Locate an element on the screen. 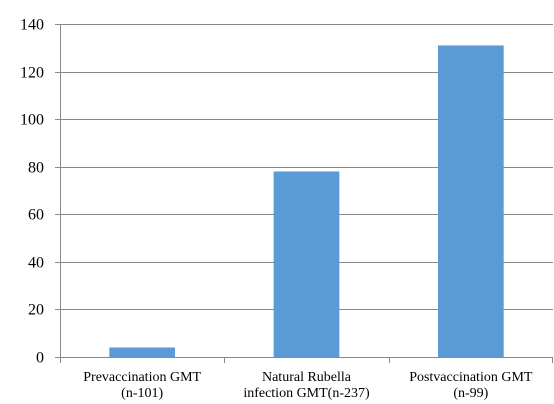 The height and width of the screenshot is (404, 554). x-category-label-1-line-2: (n-101) is located at coordinates (142, 393).